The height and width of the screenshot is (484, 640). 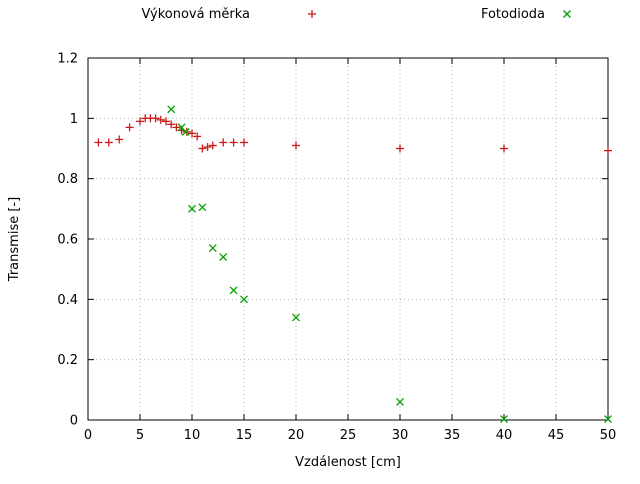 I want to click on legend-label: Výkonová měrka, so click(x=195, y=14).